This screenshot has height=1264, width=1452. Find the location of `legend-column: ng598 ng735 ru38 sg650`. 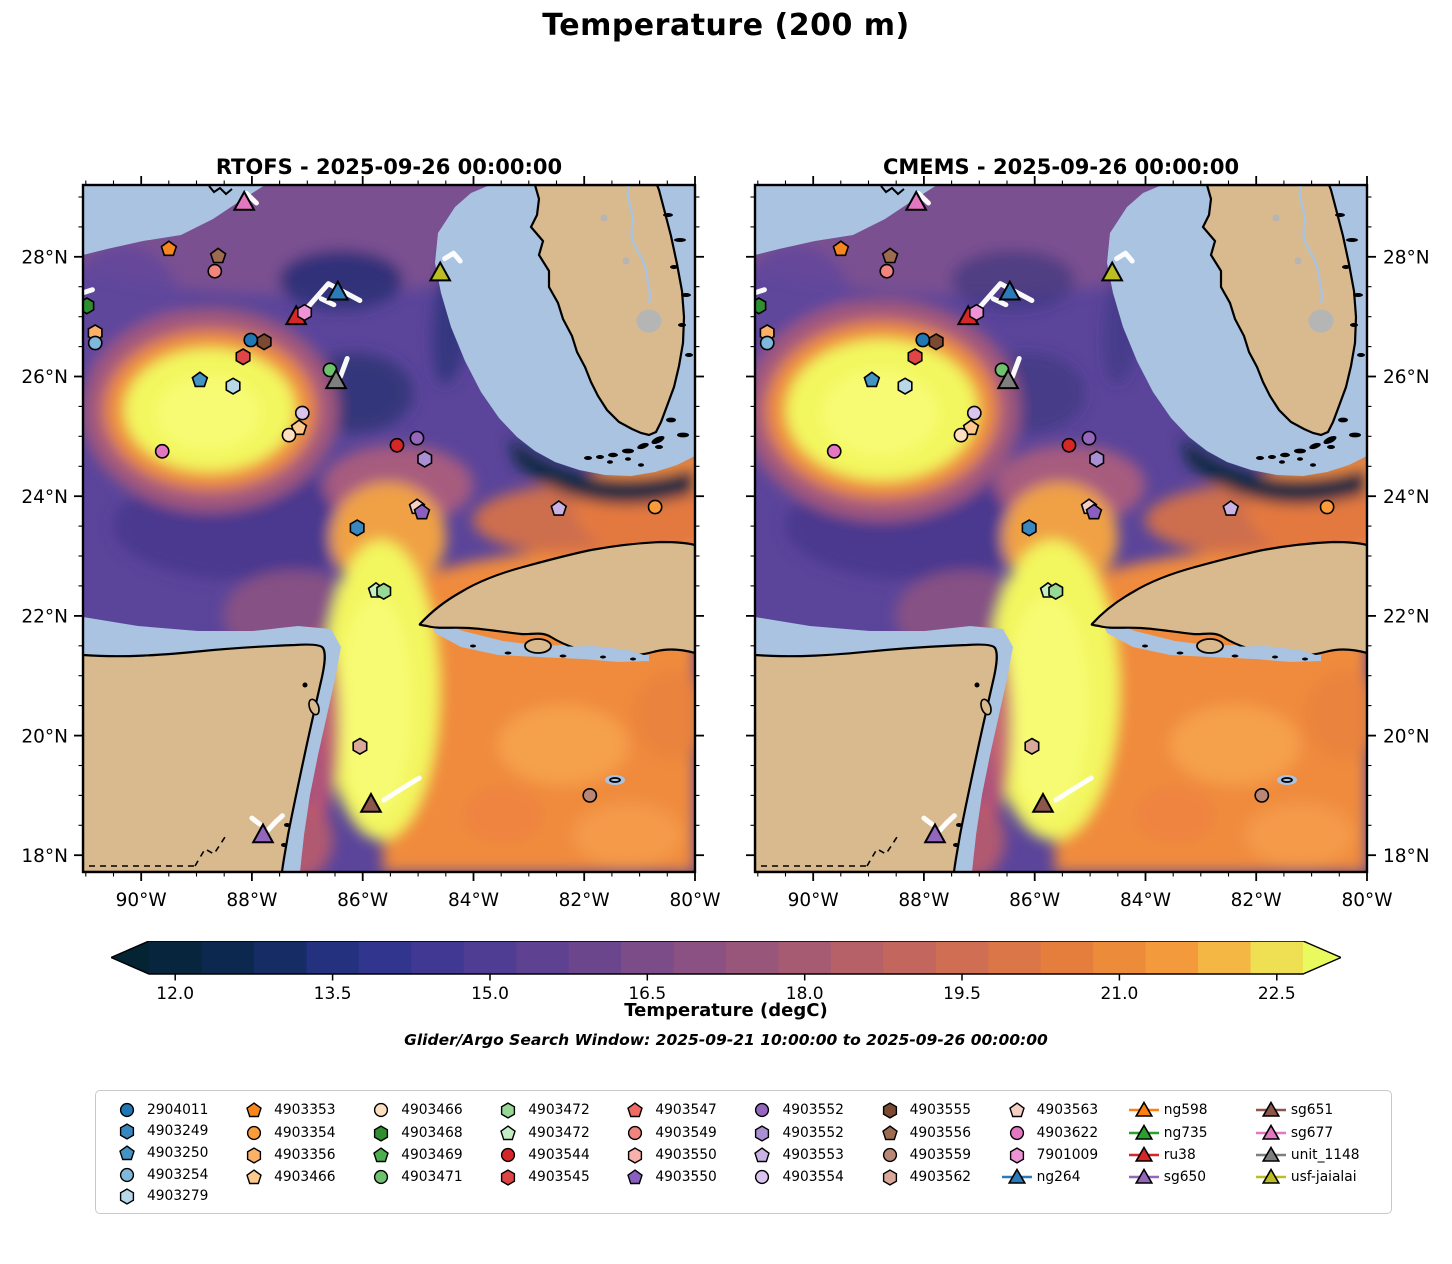

legend-column: ng598 ng735 ru38 sg650 is located at coordinates (1190, 1153).